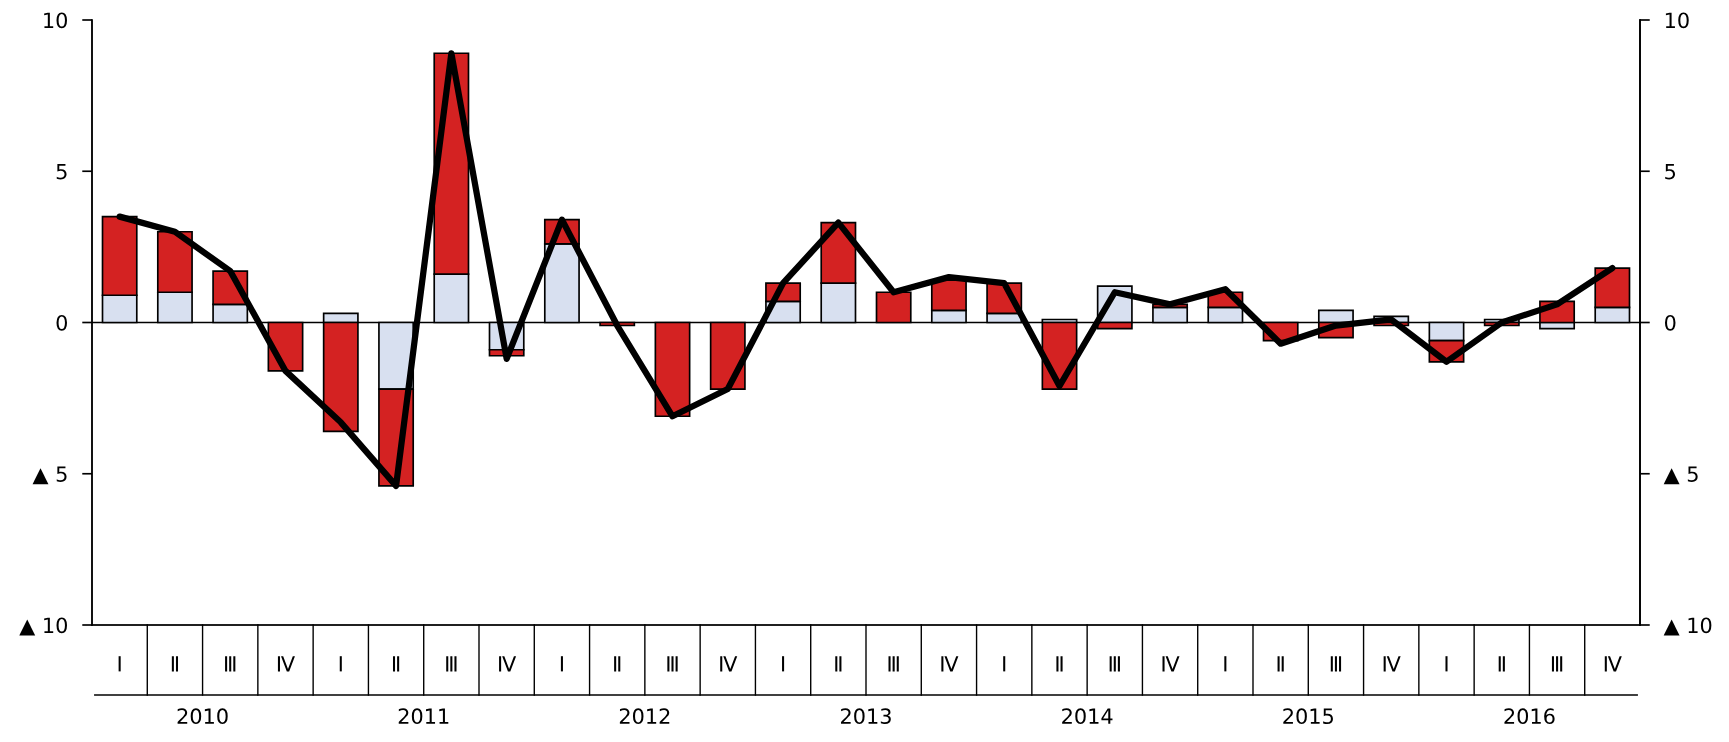  Describe the element at coordinates (202, 716) in the screenshot. I see `text: 2010` at that location.